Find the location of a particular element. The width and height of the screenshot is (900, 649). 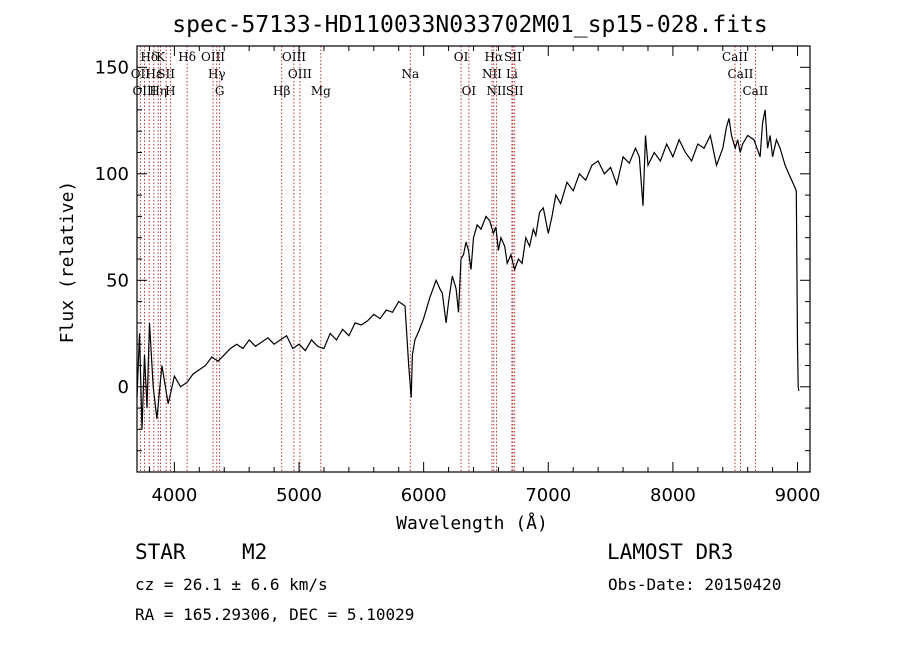

line-marker-label-21: NII is located at coordinates (496, 91).